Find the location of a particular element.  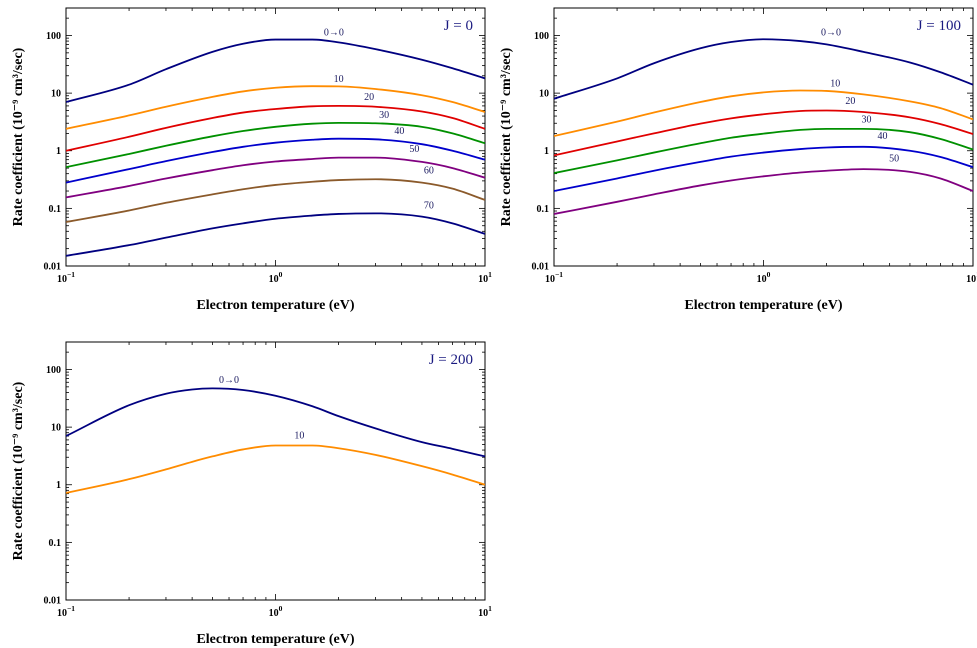

panel-title: J = 100 is located at coordinates (939, 26).